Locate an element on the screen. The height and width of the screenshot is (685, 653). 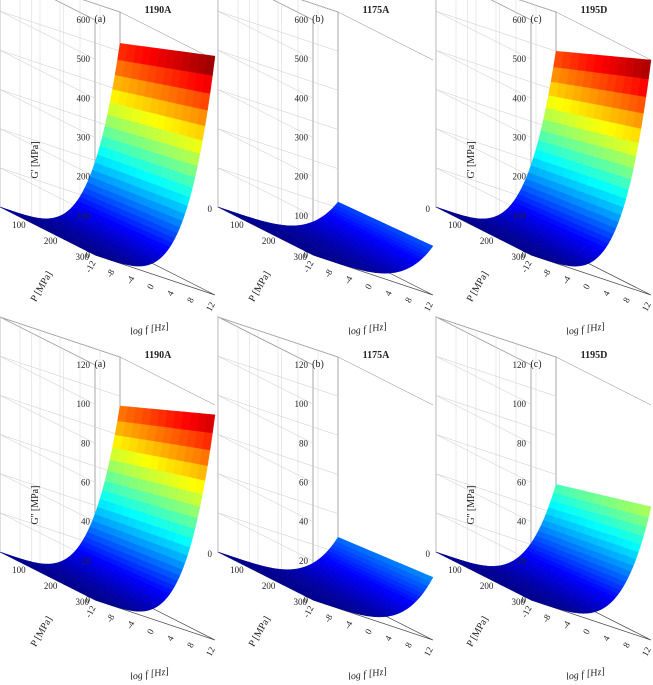
panel-label: (b) is located at coordinates (318, 19).